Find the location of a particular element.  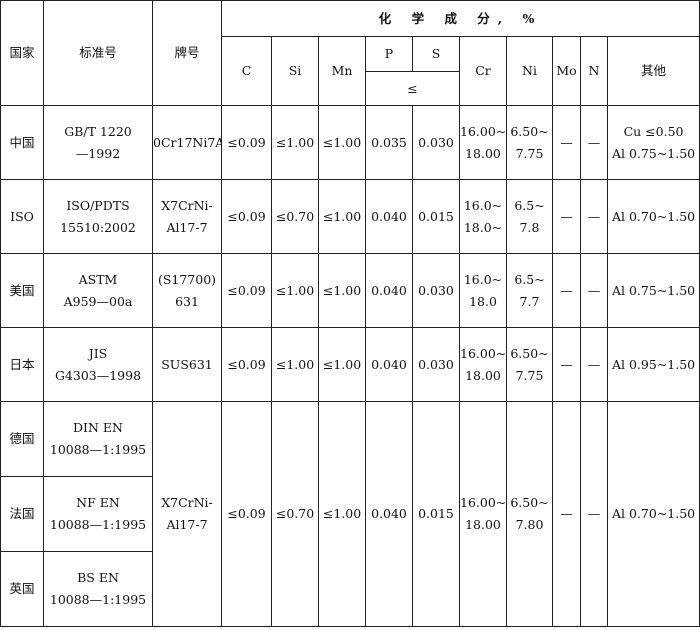

value-P: 0.035 is located at coordinates (389, 142).